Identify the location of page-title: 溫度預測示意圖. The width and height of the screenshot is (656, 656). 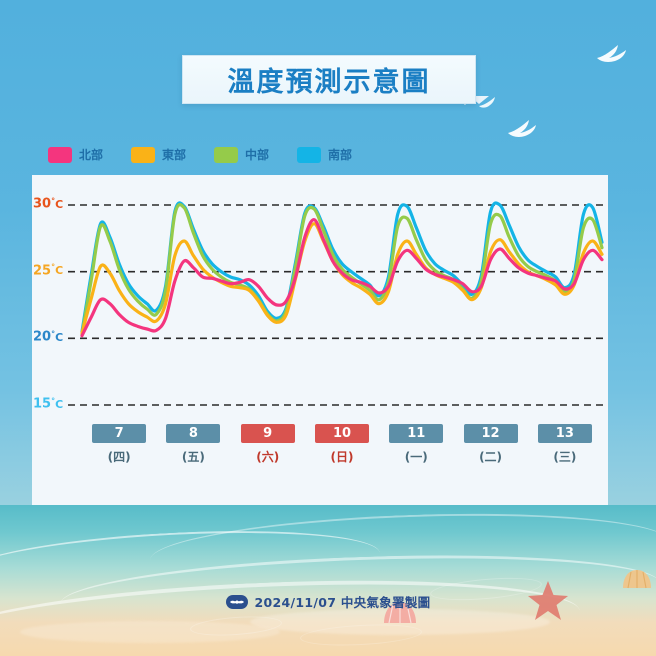
(329, 82).